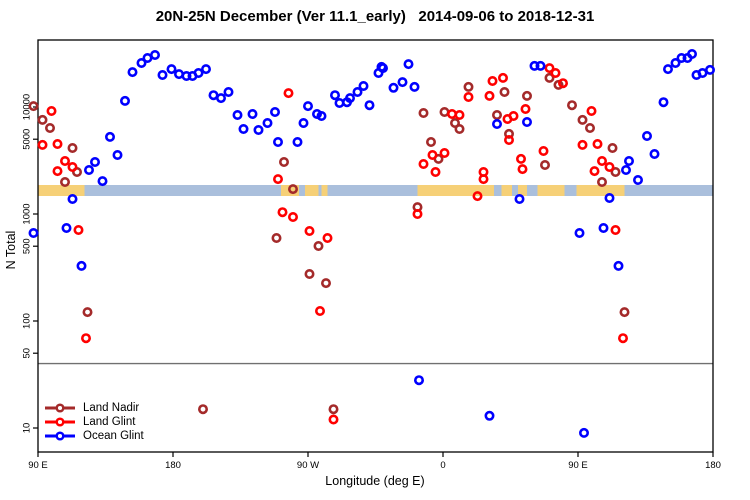  I want to click on legend-item: Ocean Glint, so click(94, 436).